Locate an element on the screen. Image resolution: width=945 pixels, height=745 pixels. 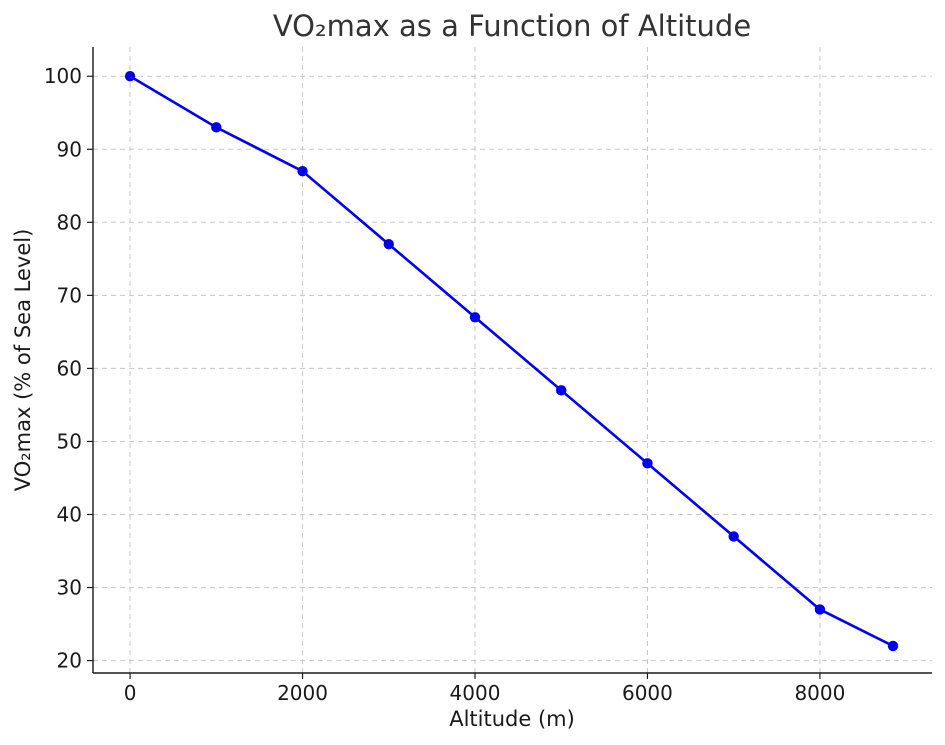
x-tick-label: 2000 is located at coordinates (302, 693).